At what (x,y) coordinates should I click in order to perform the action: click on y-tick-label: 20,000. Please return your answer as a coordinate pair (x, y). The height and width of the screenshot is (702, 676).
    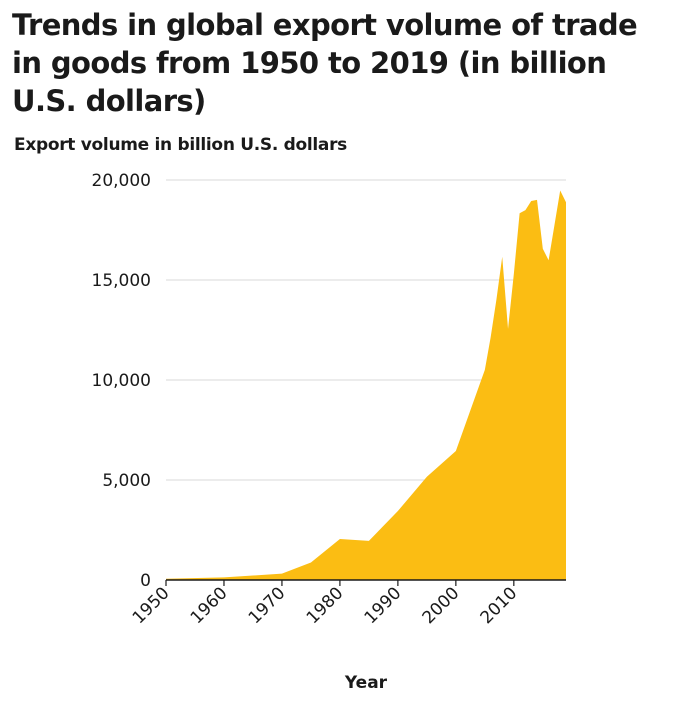
    Looking at the image, I should click on (121, 181).